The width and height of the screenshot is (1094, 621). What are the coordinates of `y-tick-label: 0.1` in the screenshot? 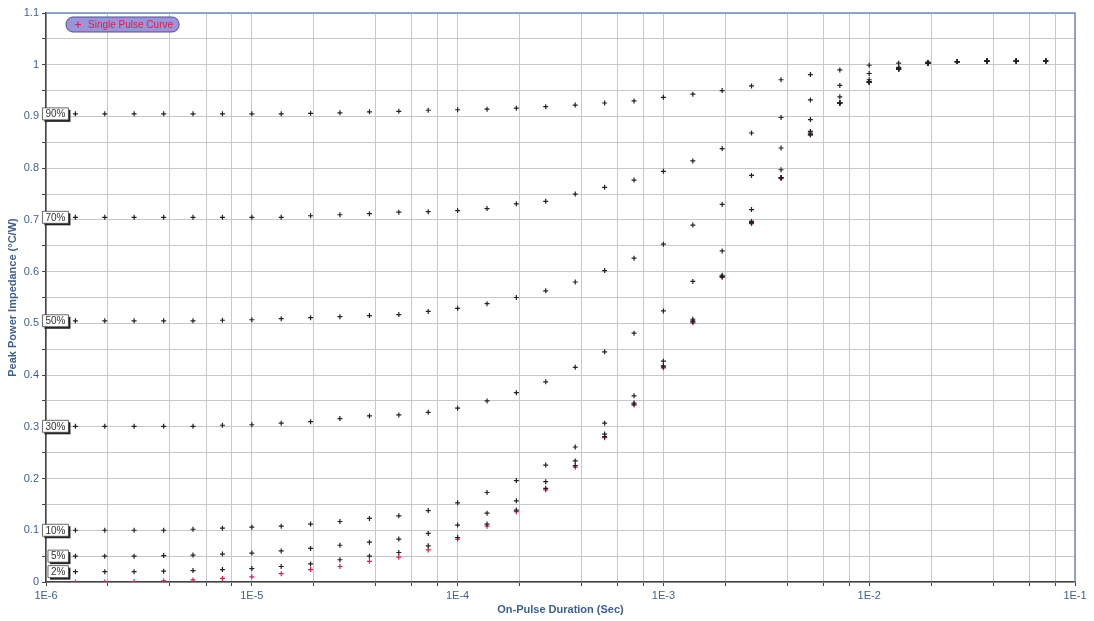 It's located at (31, 529).